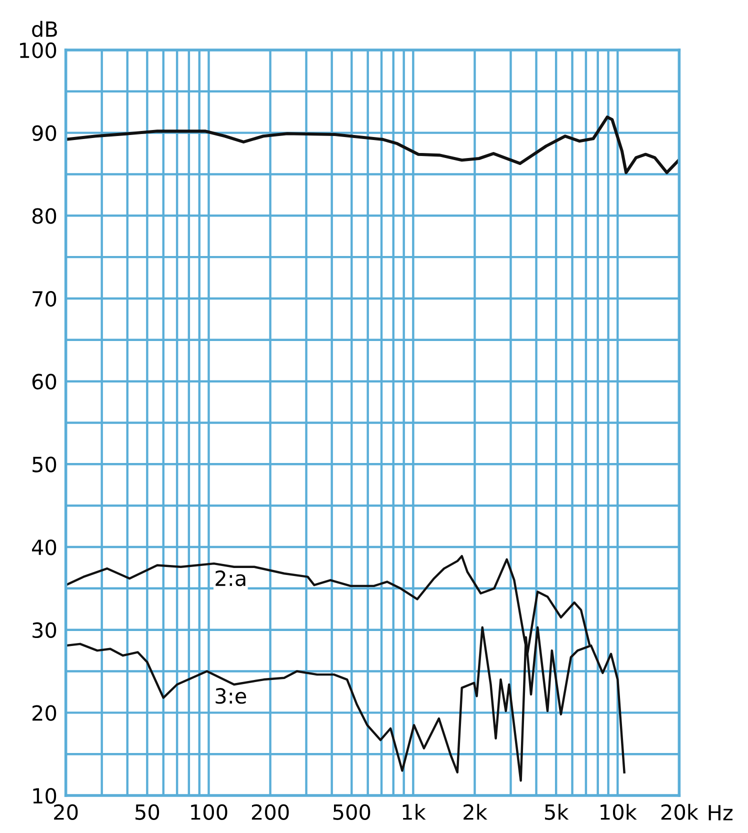 Image resolution: width=748 pixels, height=833 pixels. Describe the element at coordinates (476, 812) in the screenshot. I see `x-tick-label: 2k` at that location.